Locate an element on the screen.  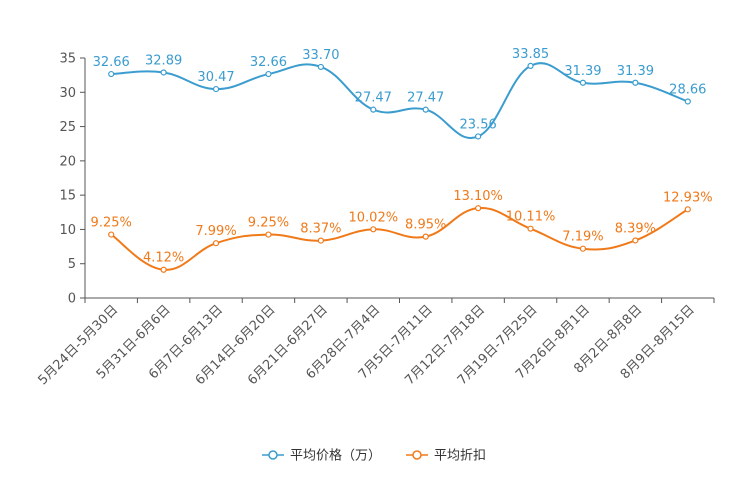
legend-item-1: 平均价格（万） is located at coordinates (321, 456).